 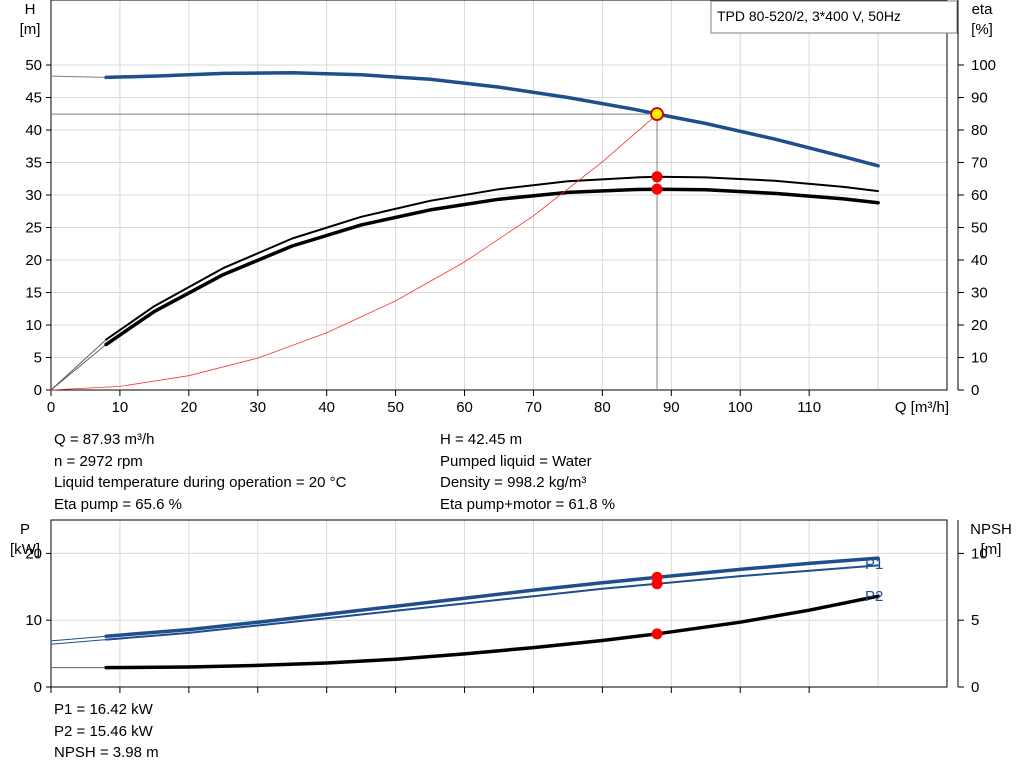 I want to click on left-tick-label: 45, so click(x=33, y=98).